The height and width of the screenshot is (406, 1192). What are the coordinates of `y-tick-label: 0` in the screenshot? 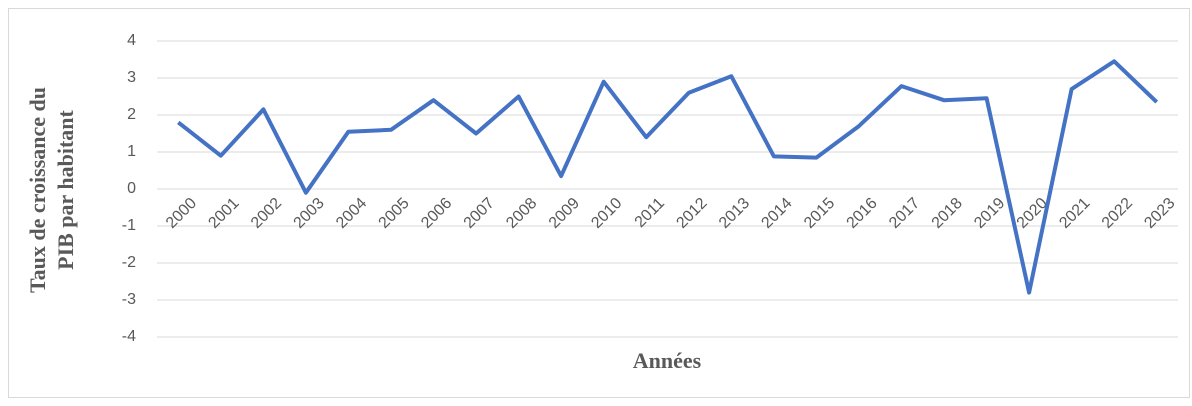 It's located at (131, 188).